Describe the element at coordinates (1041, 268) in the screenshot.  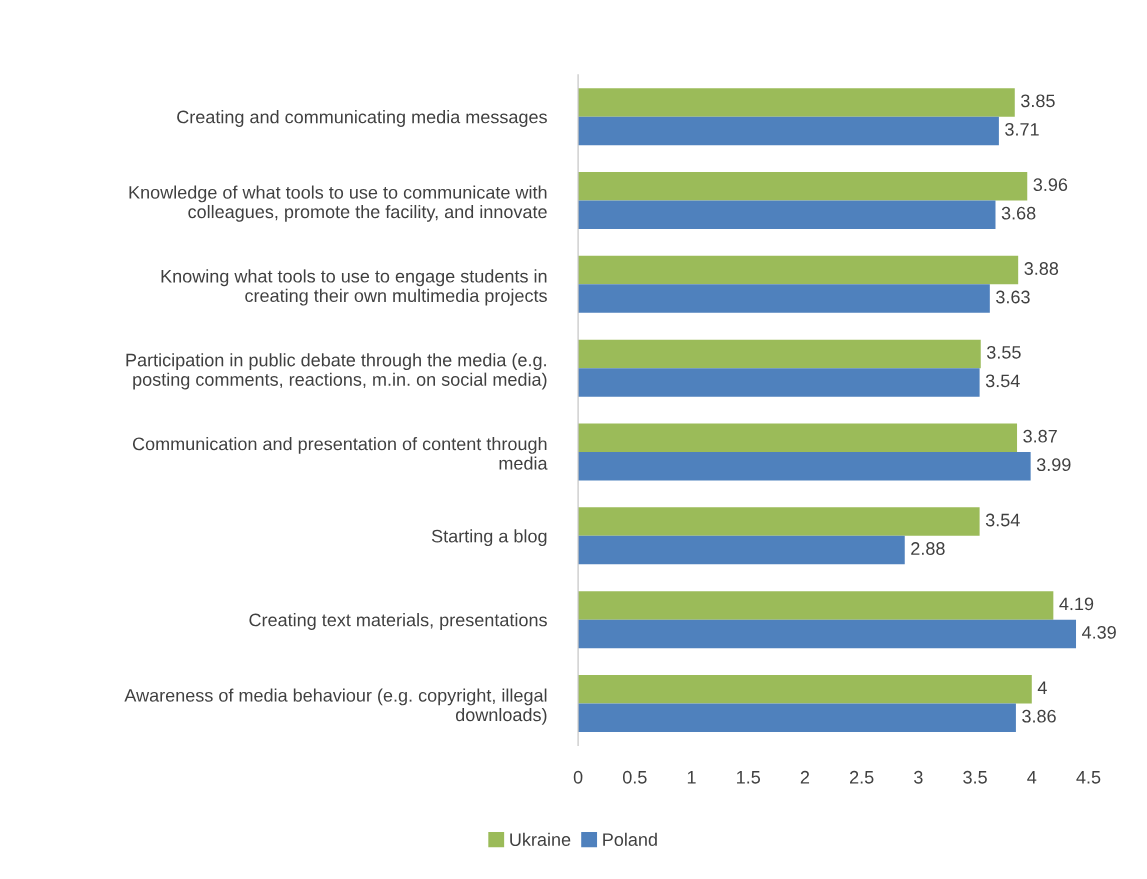
I see `data-label: 3.88` at that location.